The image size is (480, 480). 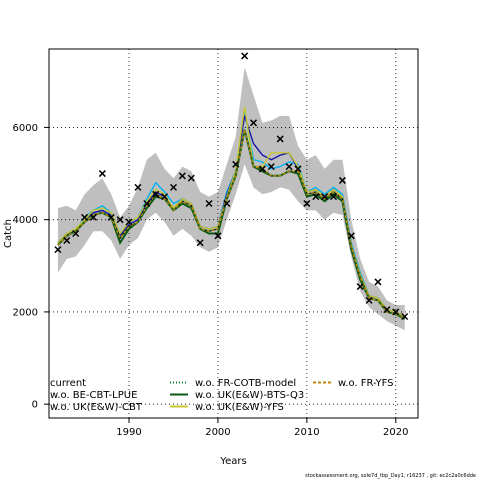 What do you see at coordinates (68, 383) in the screenshot?
I see `legend-item-current: current` at bounding box center [68, 383].